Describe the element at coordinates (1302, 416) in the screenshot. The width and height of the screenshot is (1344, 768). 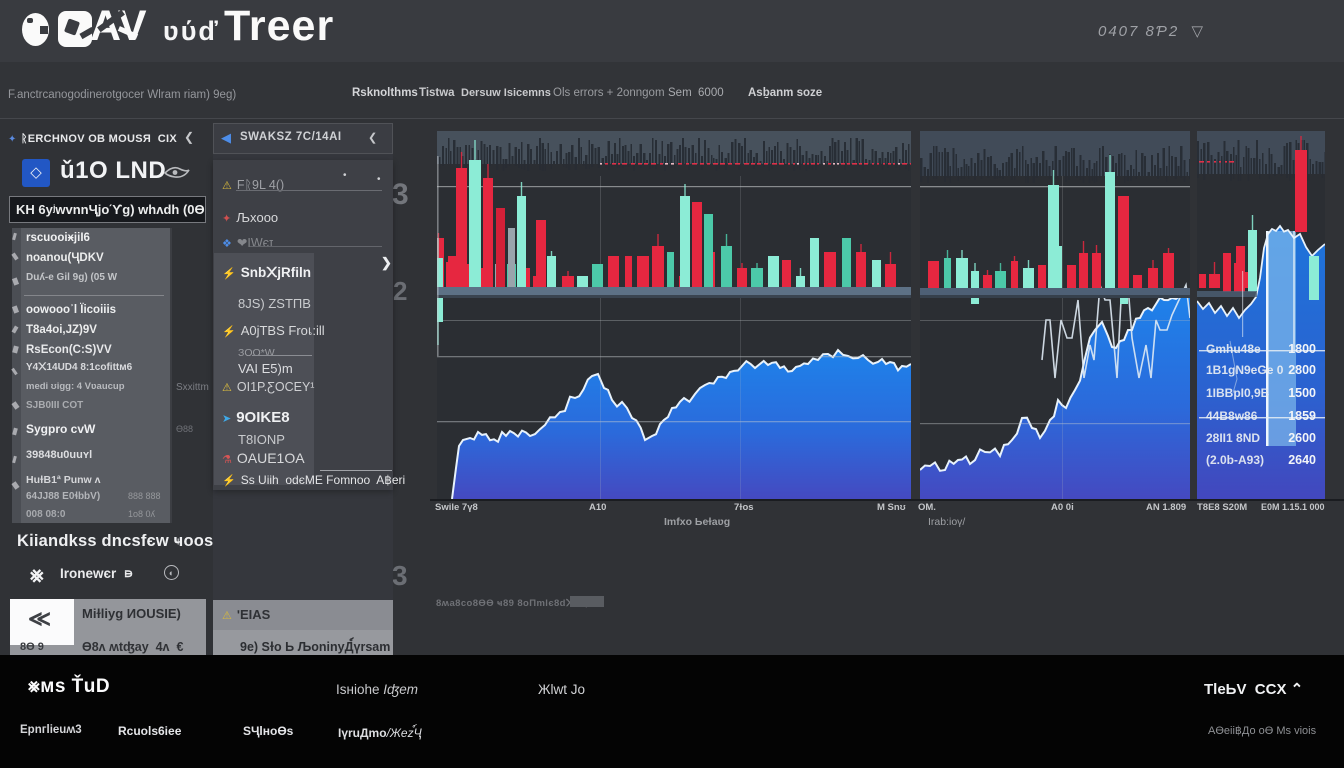
I see `svg-text: 1859` at that location.